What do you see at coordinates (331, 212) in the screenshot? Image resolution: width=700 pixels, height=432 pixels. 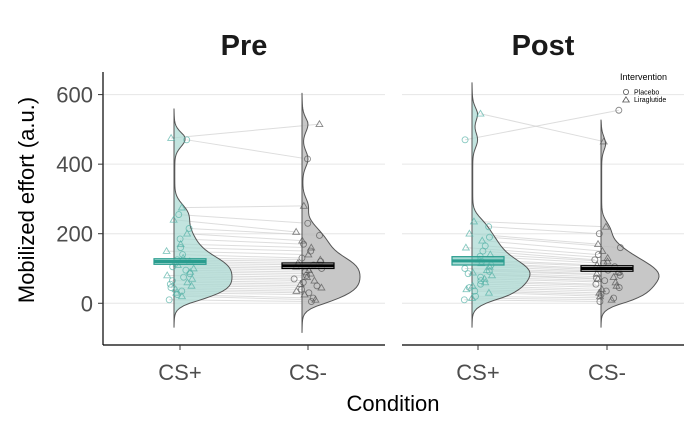 I see `violin-pre-csminus` at bounding box center [331, 212].